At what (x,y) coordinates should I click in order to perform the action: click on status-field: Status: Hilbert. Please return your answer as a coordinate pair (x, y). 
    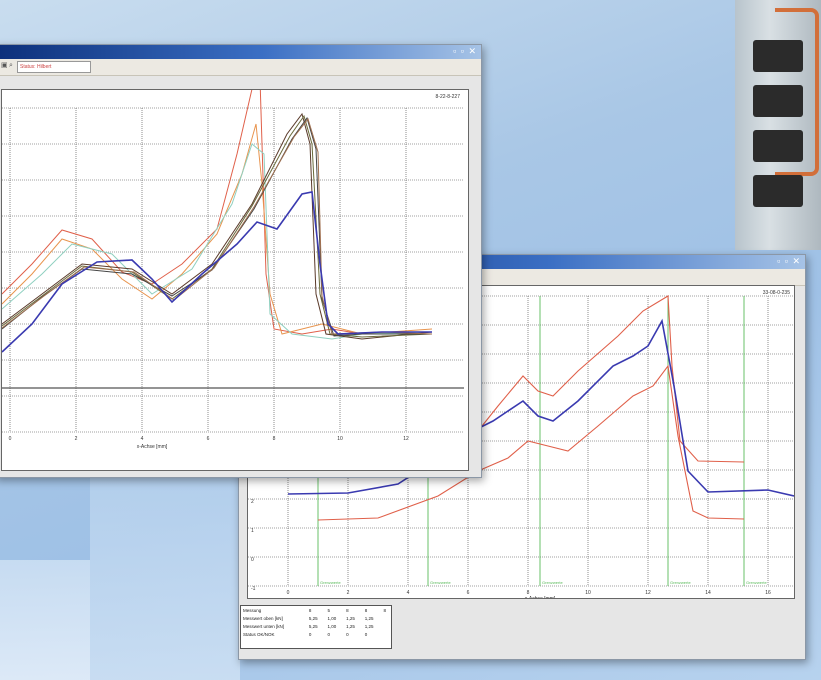
    Looking at the image, I should click on (54, 67).